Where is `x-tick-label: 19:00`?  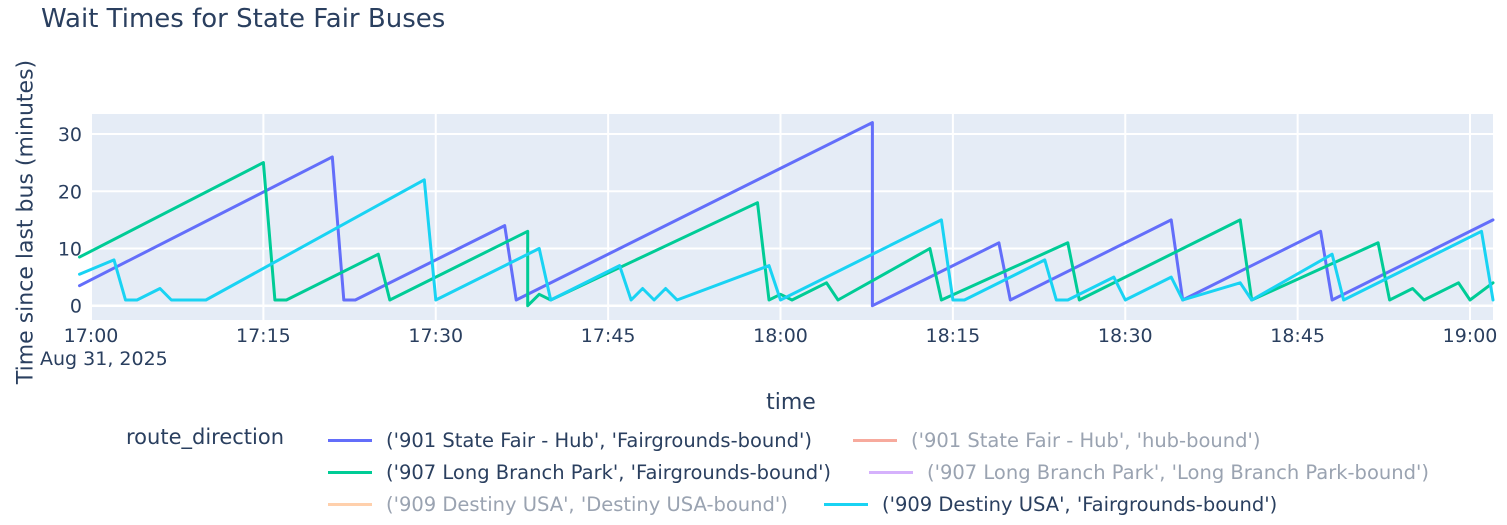
x-tick-label: 19:00 is located at coordinates (1470, 336).